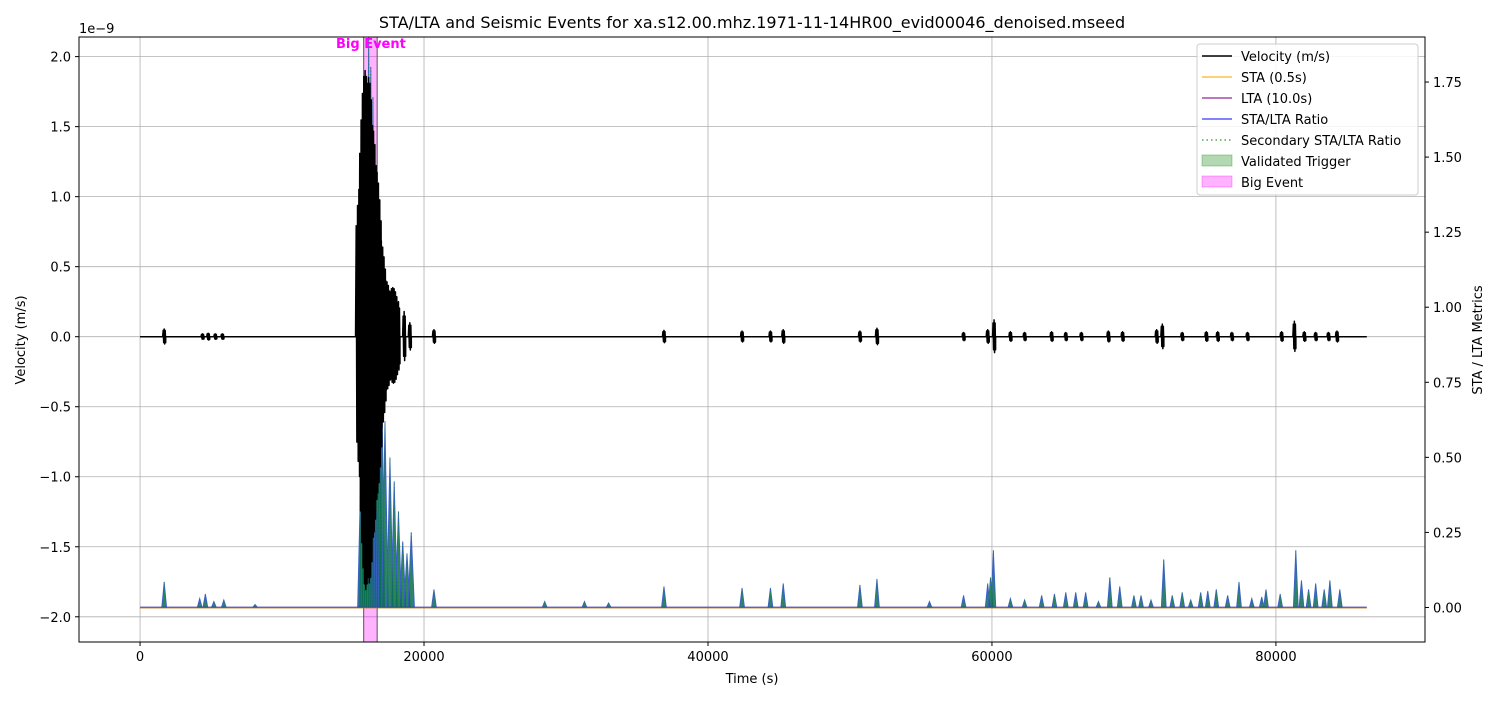 The image size is (1500, 704). Describe the element at coordinates (140, 657) in the screenshot. I see `x-tick-label: 0` at that location.